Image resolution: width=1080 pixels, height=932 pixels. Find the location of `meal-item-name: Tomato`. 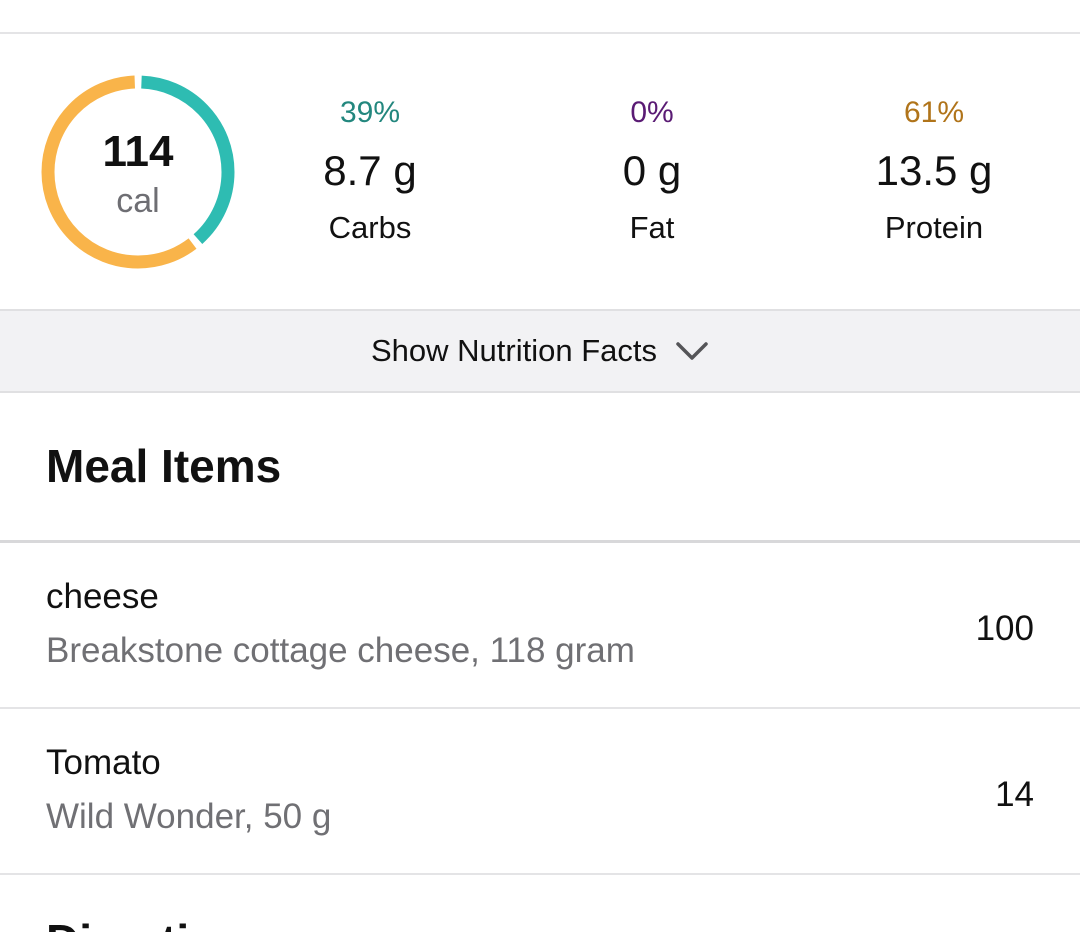

meal-item-name: Tomato is located at coordinates (103, 762).